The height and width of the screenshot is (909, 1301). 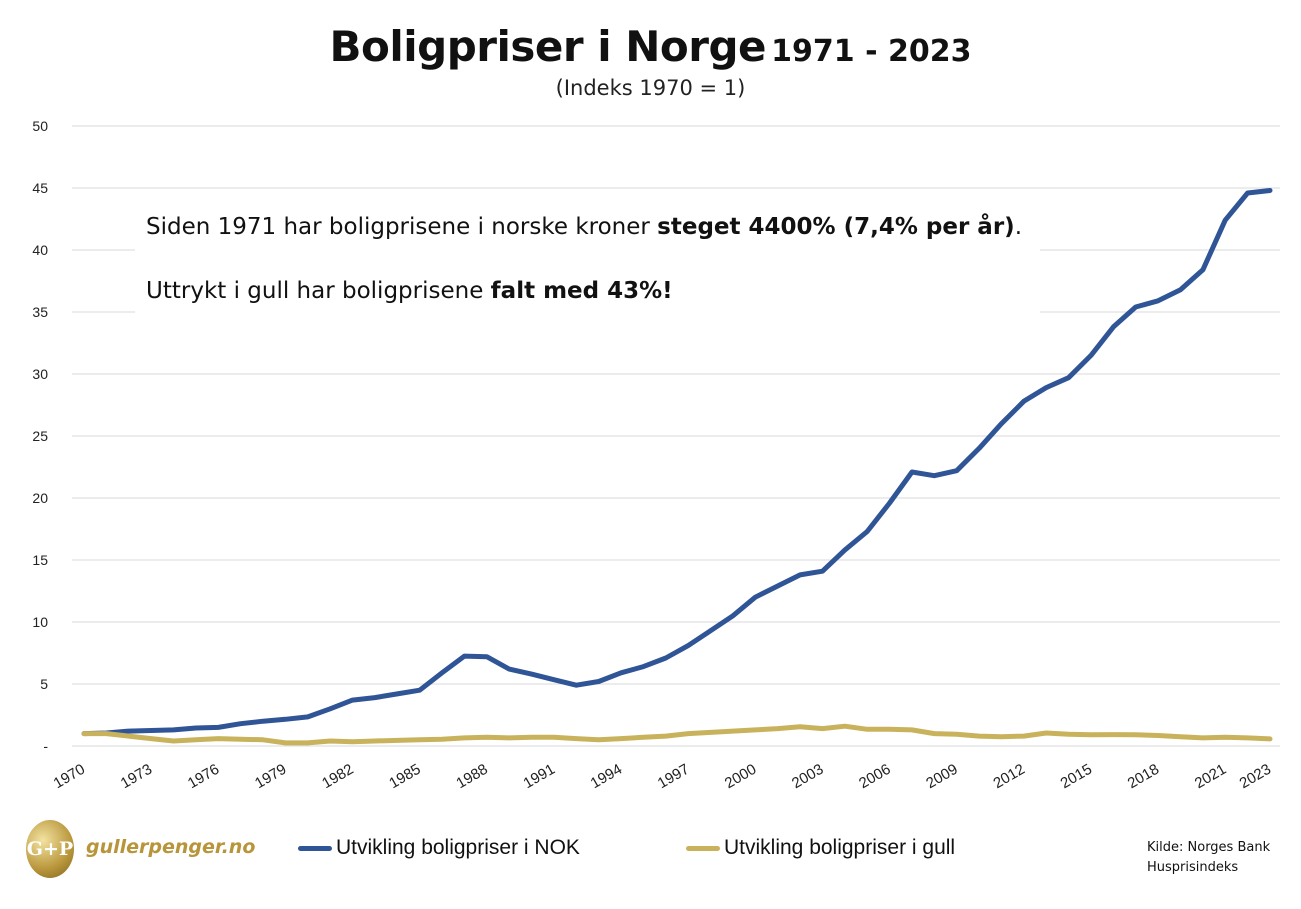 I want to click on y-axis-ticks: - 5 10 15 20 25 30 35 40 45 50, so click(x=40, y=436).